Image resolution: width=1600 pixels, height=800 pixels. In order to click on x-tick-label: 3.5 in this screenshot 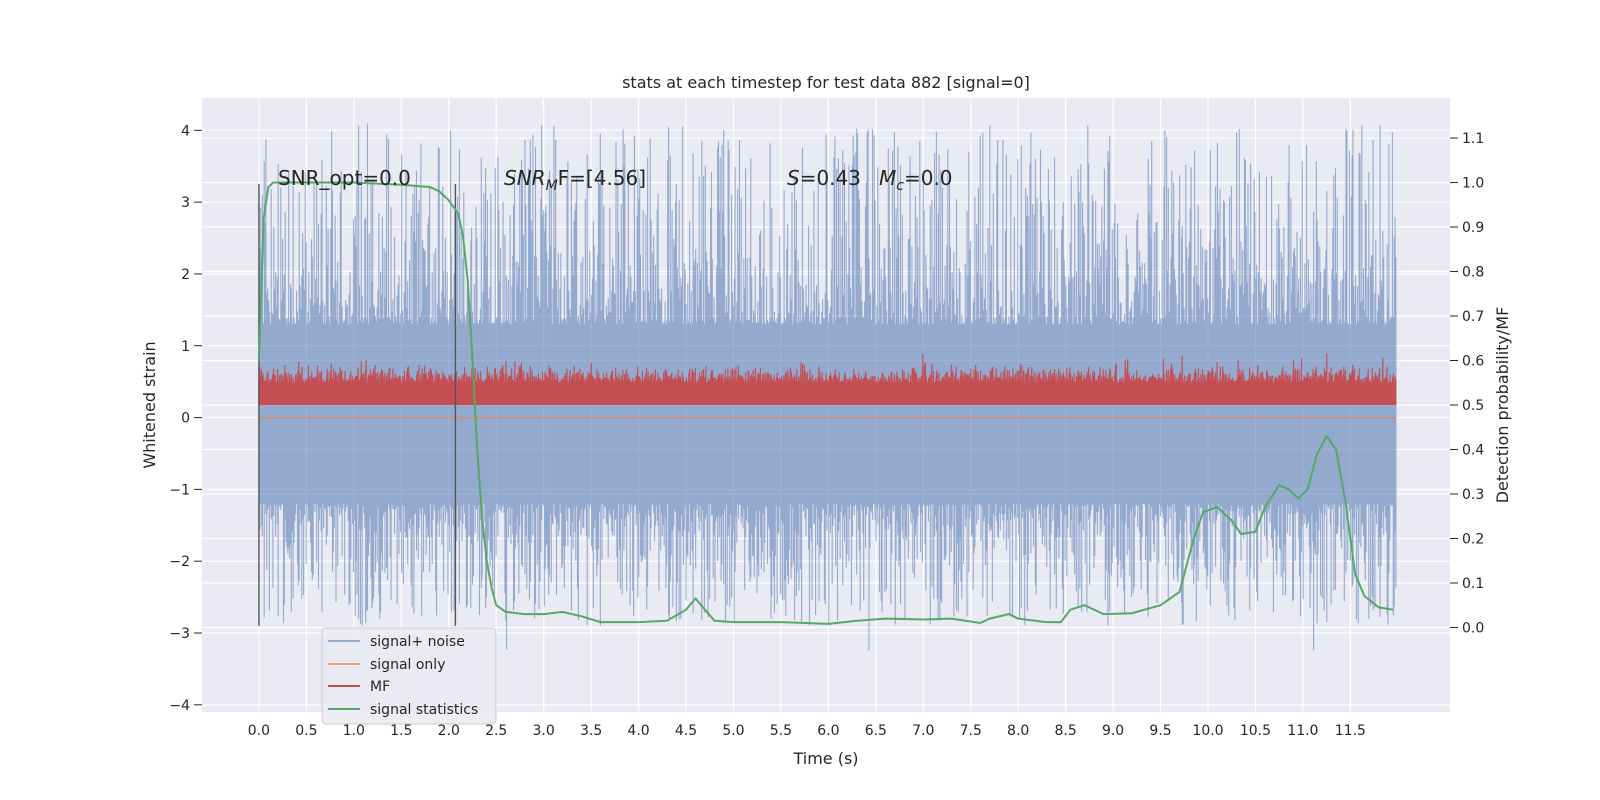, I will do `click(591, 731)`.